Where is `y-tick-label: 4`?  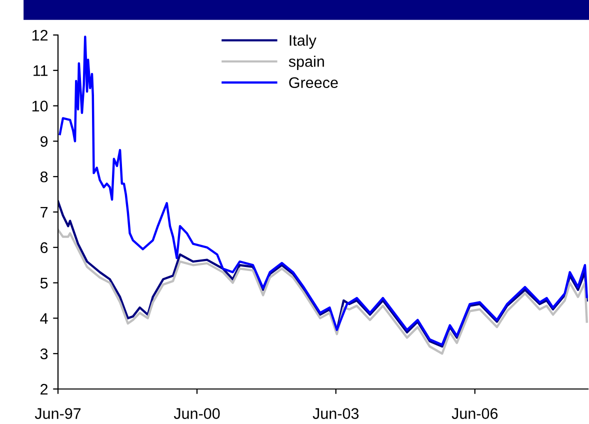
y-tick-label: 4 is located at coordinates (44, 318).